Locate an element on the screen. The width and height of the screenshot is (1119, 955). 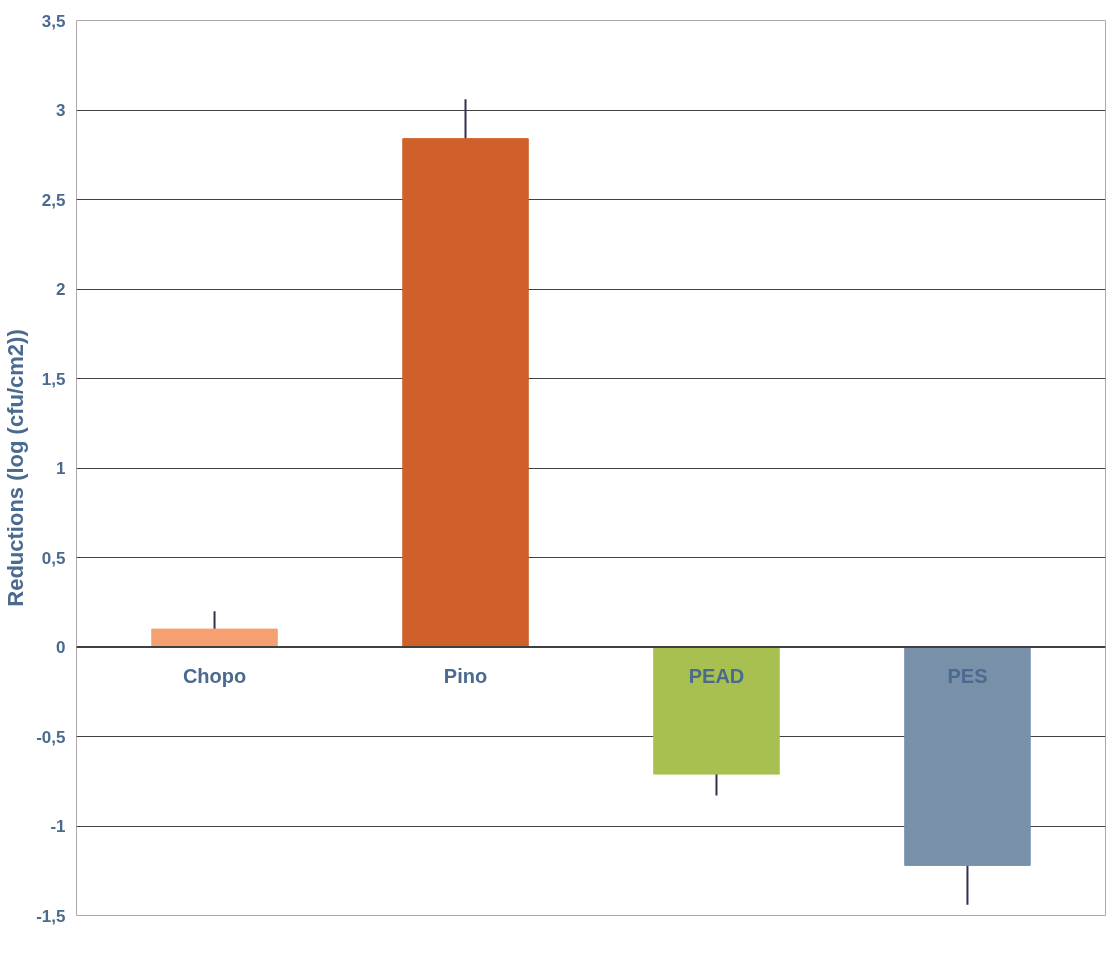
y-tick-label: 0 is located at coordinates (61, 647).